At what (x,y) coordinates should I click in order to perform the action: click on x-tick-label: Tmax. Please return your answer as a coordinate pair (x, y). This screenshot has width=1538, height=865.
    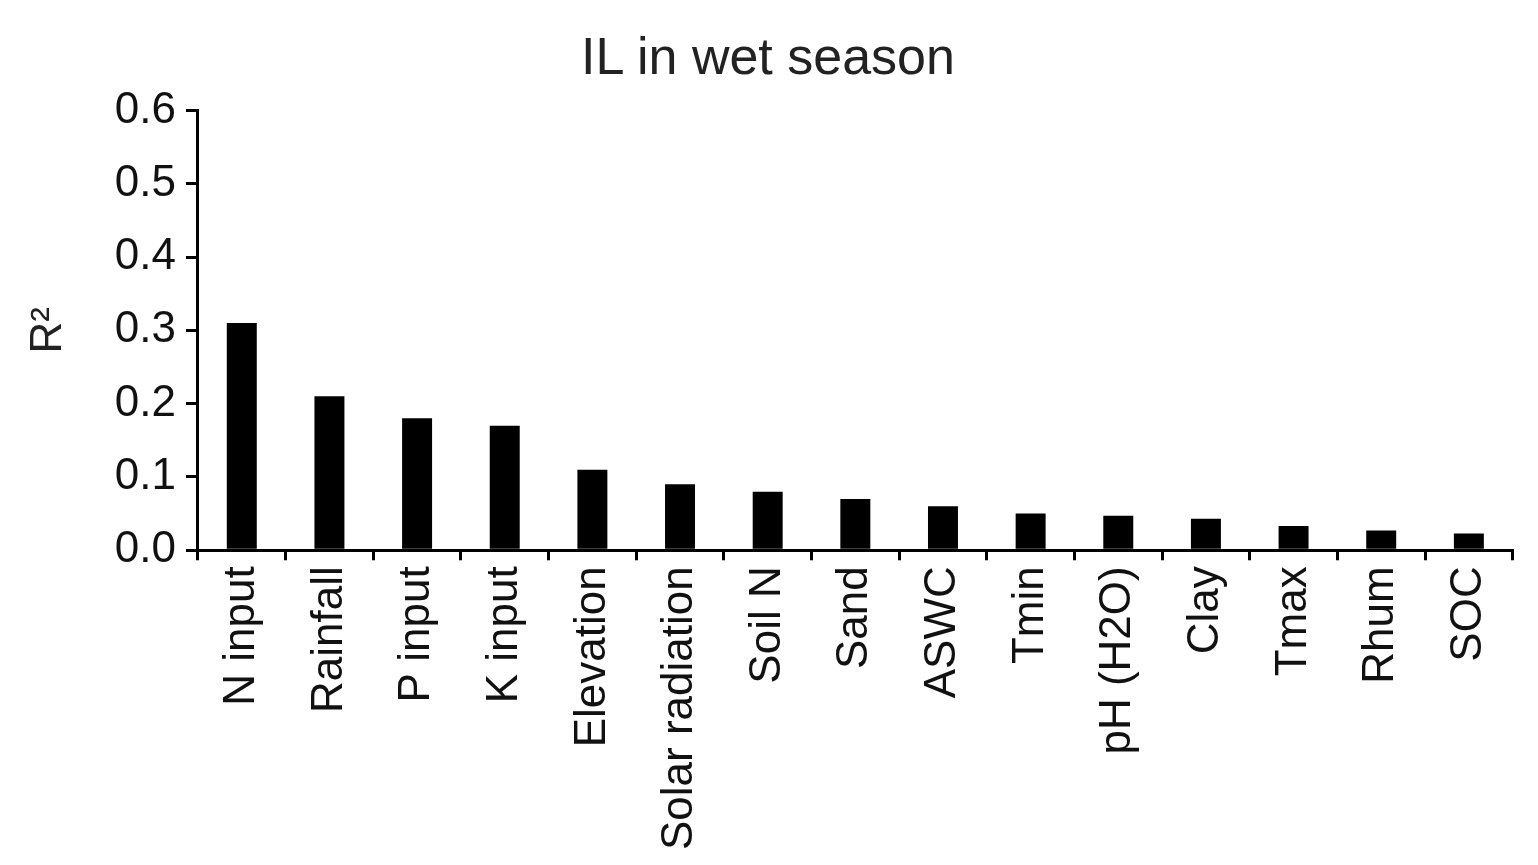
    Looking at the image, I should click on (1290, 621).